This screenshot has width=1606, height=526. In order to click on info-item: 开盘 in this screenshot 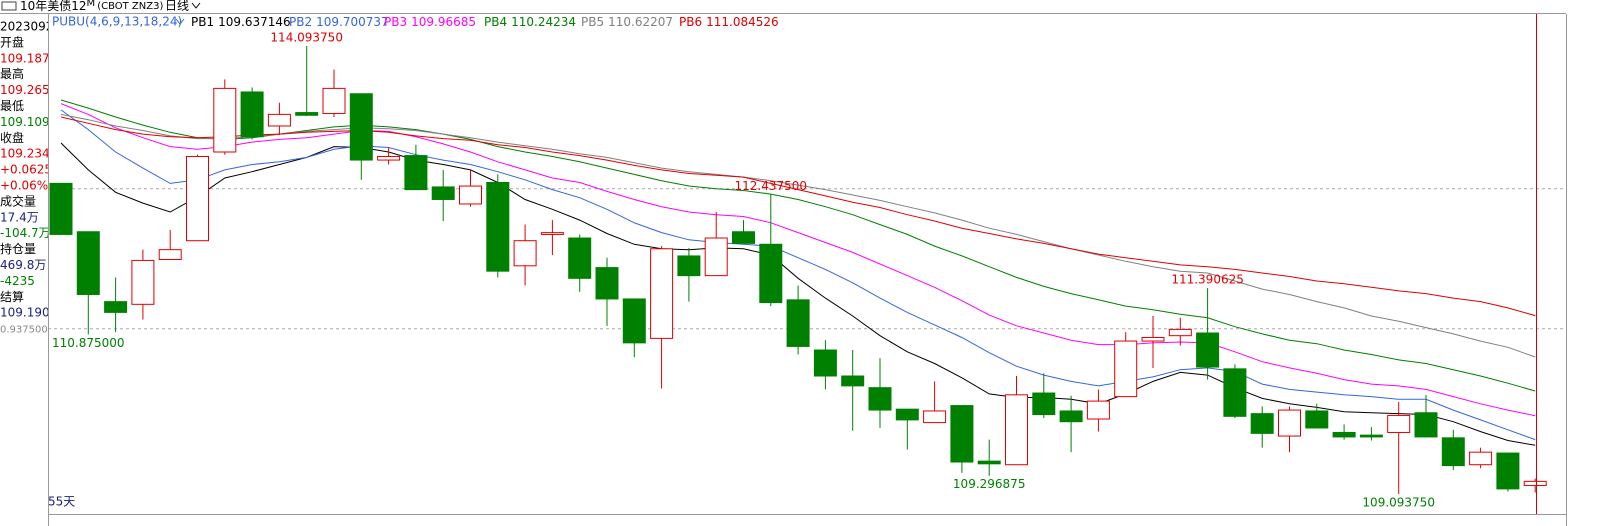, I will do `click(12, 41)`.